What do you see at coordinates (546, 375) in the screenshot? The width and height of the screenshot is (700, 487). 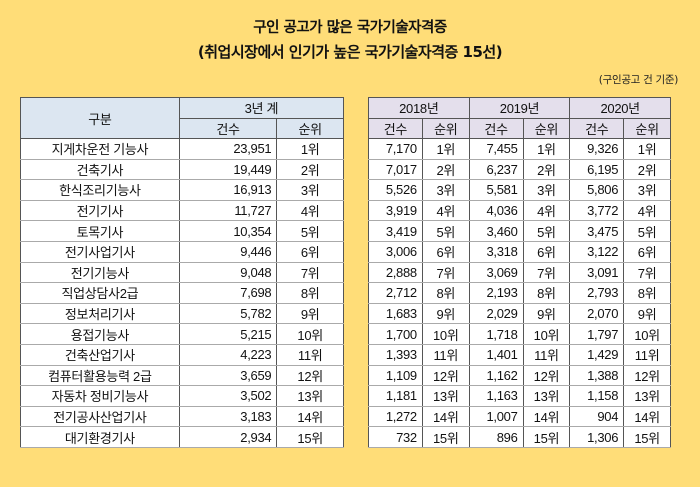 I see `rank-2019: 12위` at bounding box center [546, 375].